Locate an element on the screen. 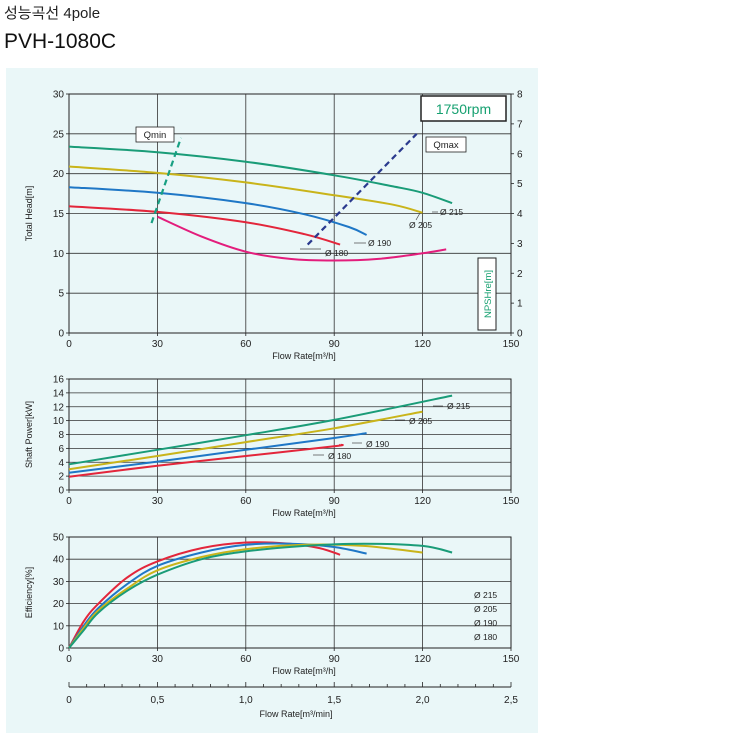 This screenshot has height=737, width=746. flow-min-tick-label: 2,0 is located at coordinates (423, 700).